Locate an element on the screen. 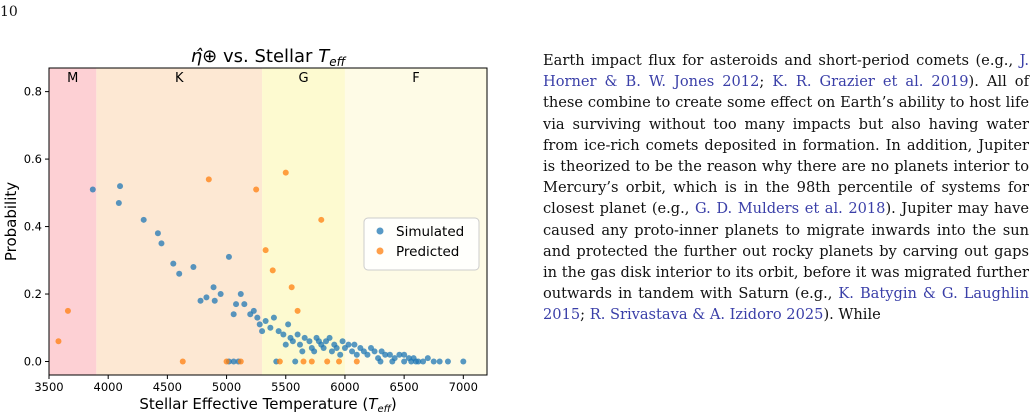 The height and width of the screenshot is (414, 1035). band-label-M: M is located at coordinates (72, 78).